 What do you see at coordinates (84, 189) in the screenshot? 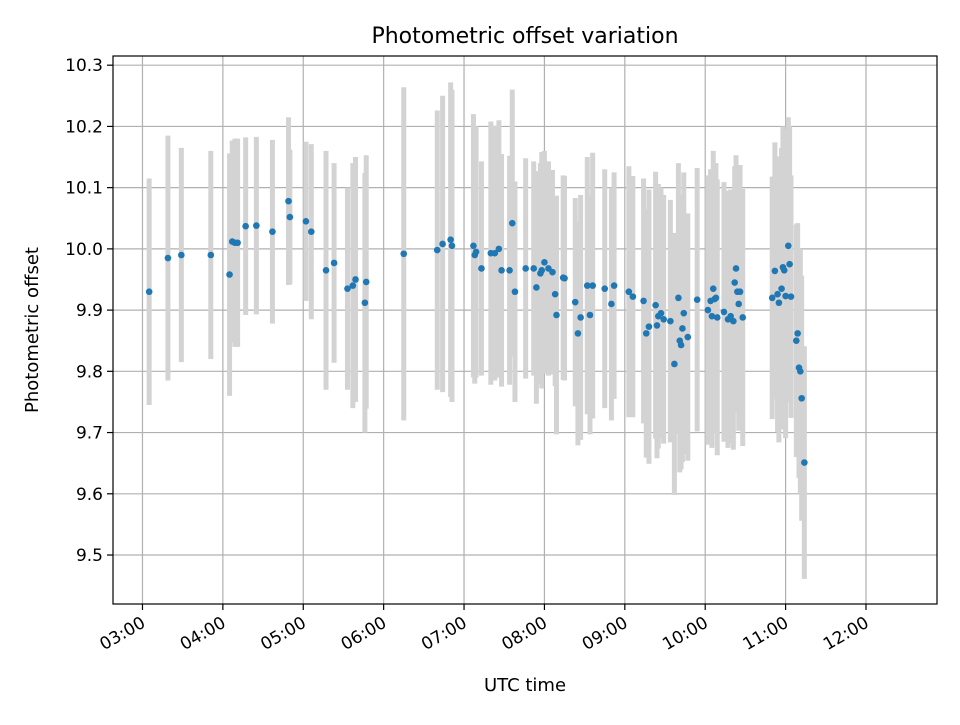
I see `y-tick-label: 10.1` at bounding box center [84, 189].